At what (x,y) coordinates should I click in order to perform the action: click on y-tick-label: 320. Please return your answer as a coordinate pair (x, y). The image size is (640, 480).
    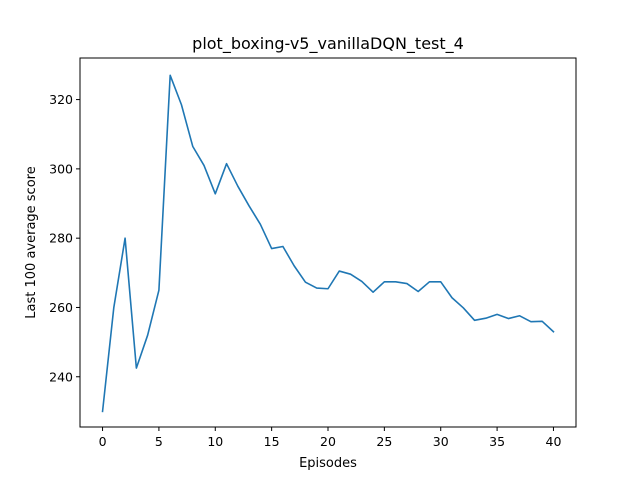
    Looking at the image, I should click on (61, 99).